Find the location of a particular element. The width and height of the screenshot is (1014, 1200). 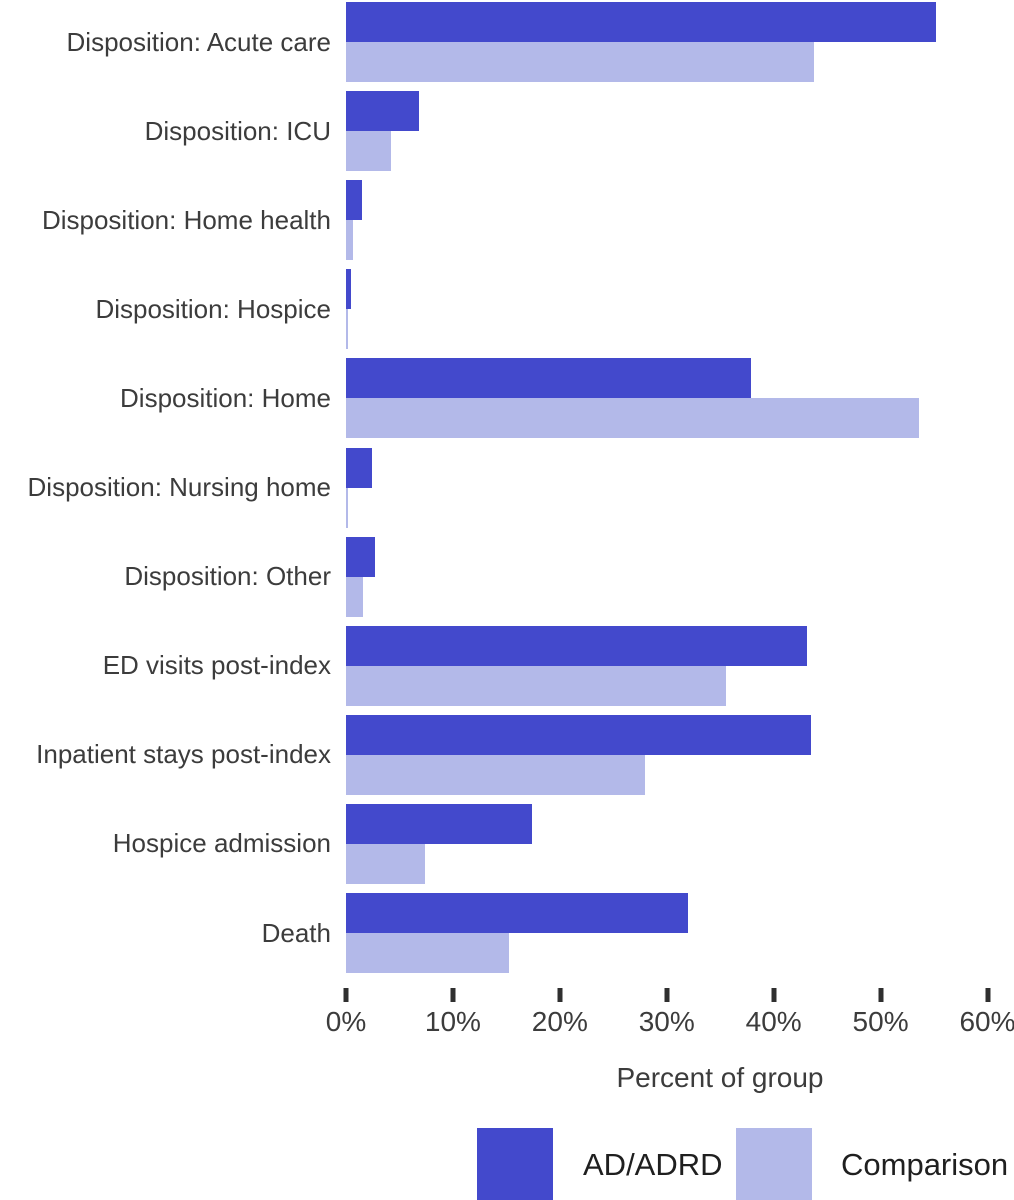

category-label: Disposition: ICU is located at coordinates (237, 130).